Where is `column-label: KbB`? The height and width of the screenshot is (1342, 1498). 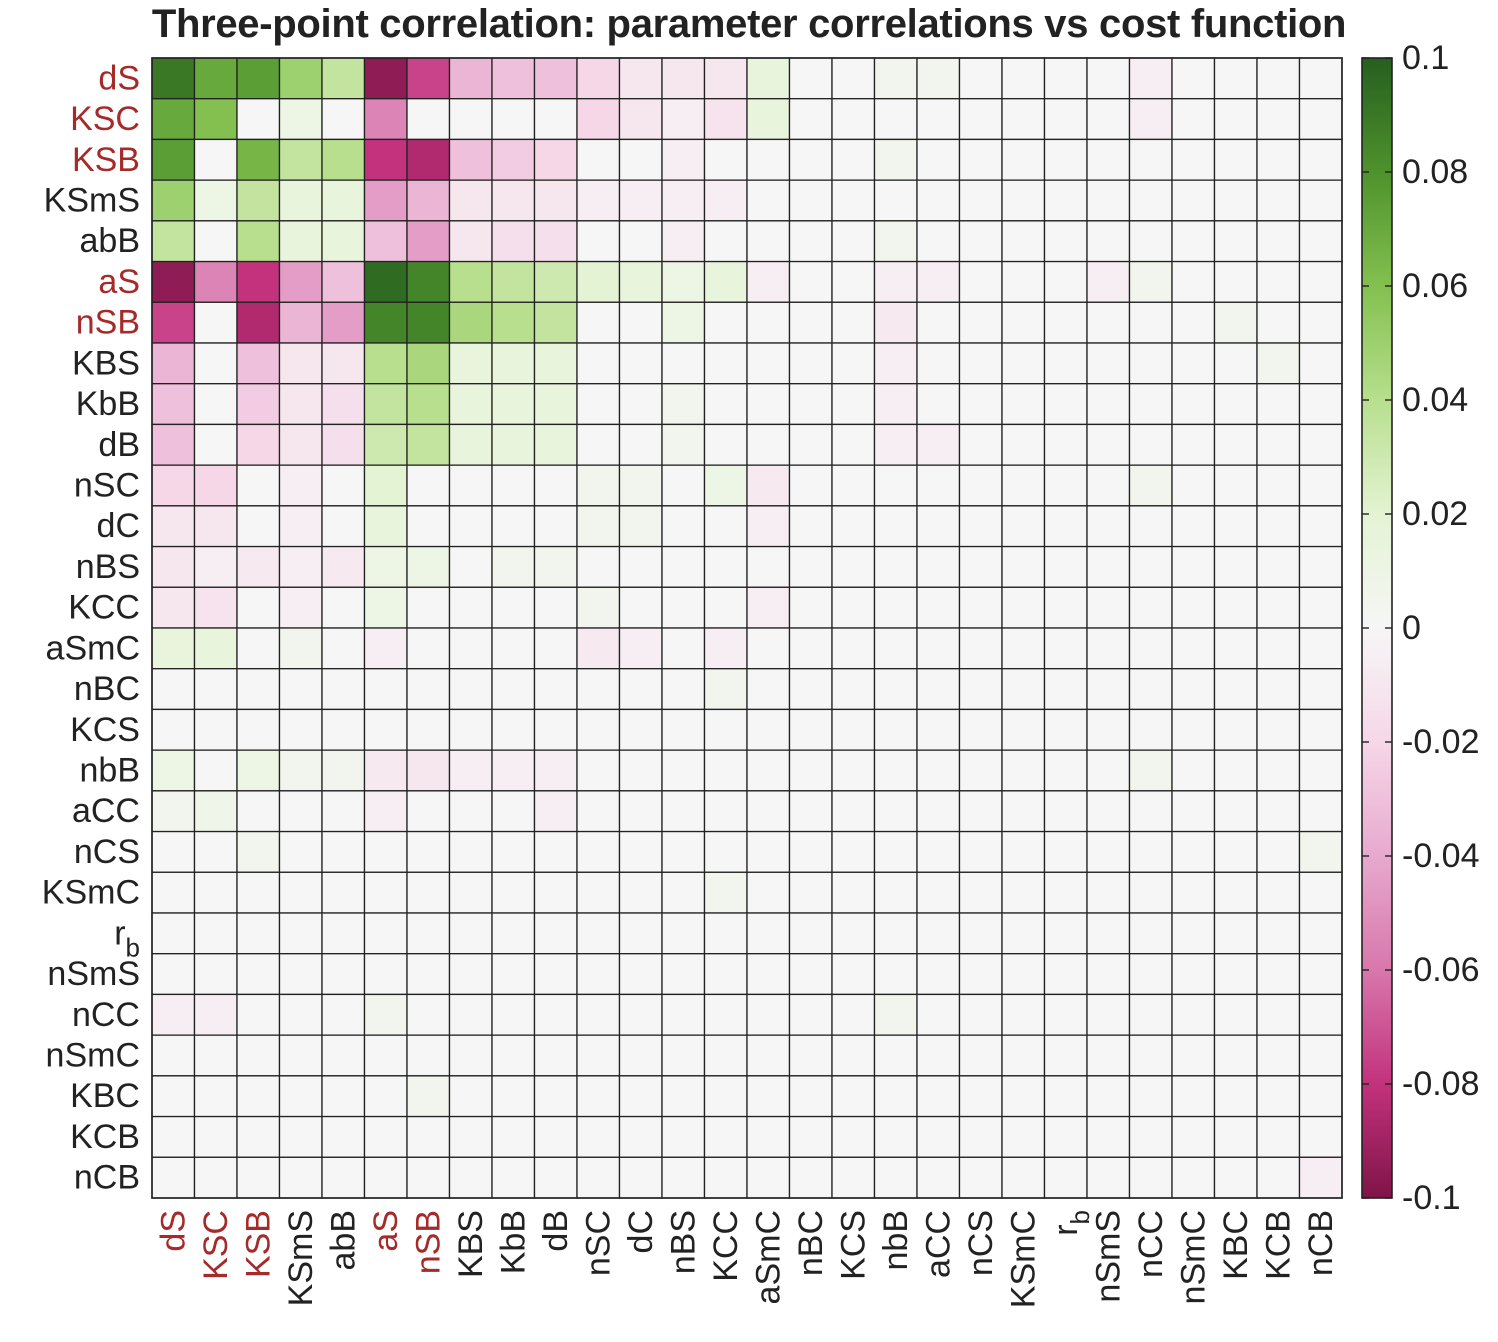
column-label: KbB is located at coordinates (513, 1242).